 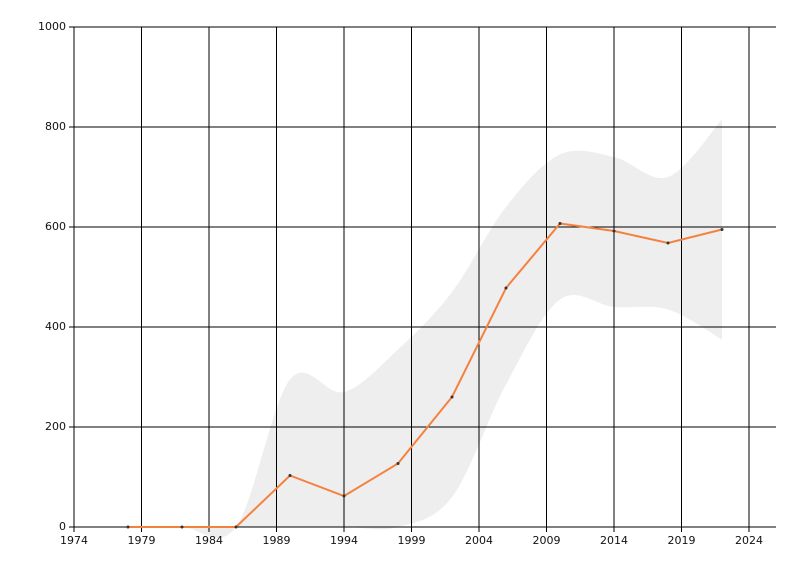 What do you see at coordinates (55, 426) in the screenshot?
I see `y-tick-label: 200` at bounding box center [55, 426].